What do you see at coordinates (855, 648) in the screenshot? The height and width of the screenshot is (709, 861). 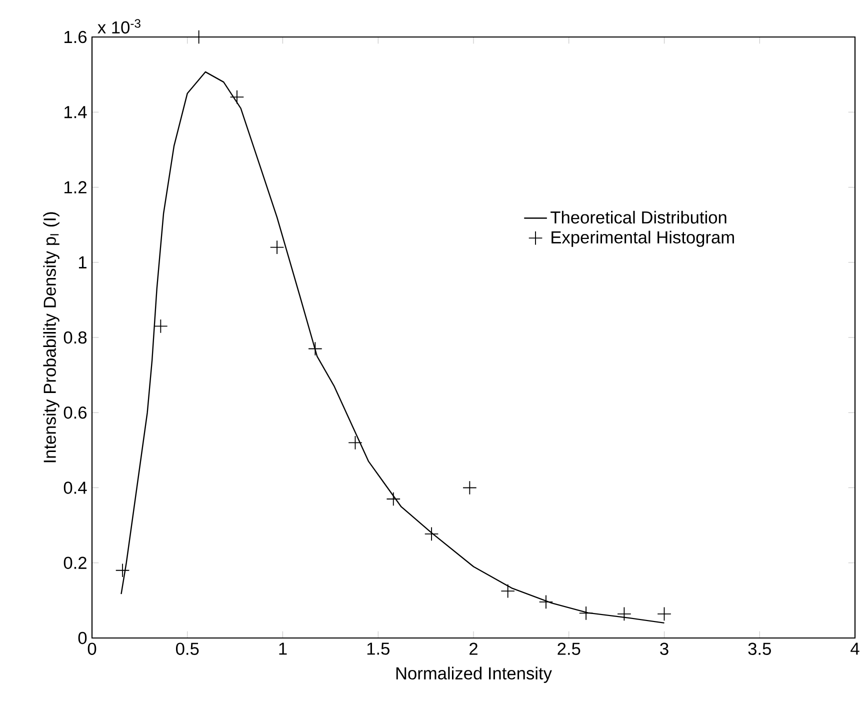 I see `x-tick-label: 4` at bounding box center [855, 648].